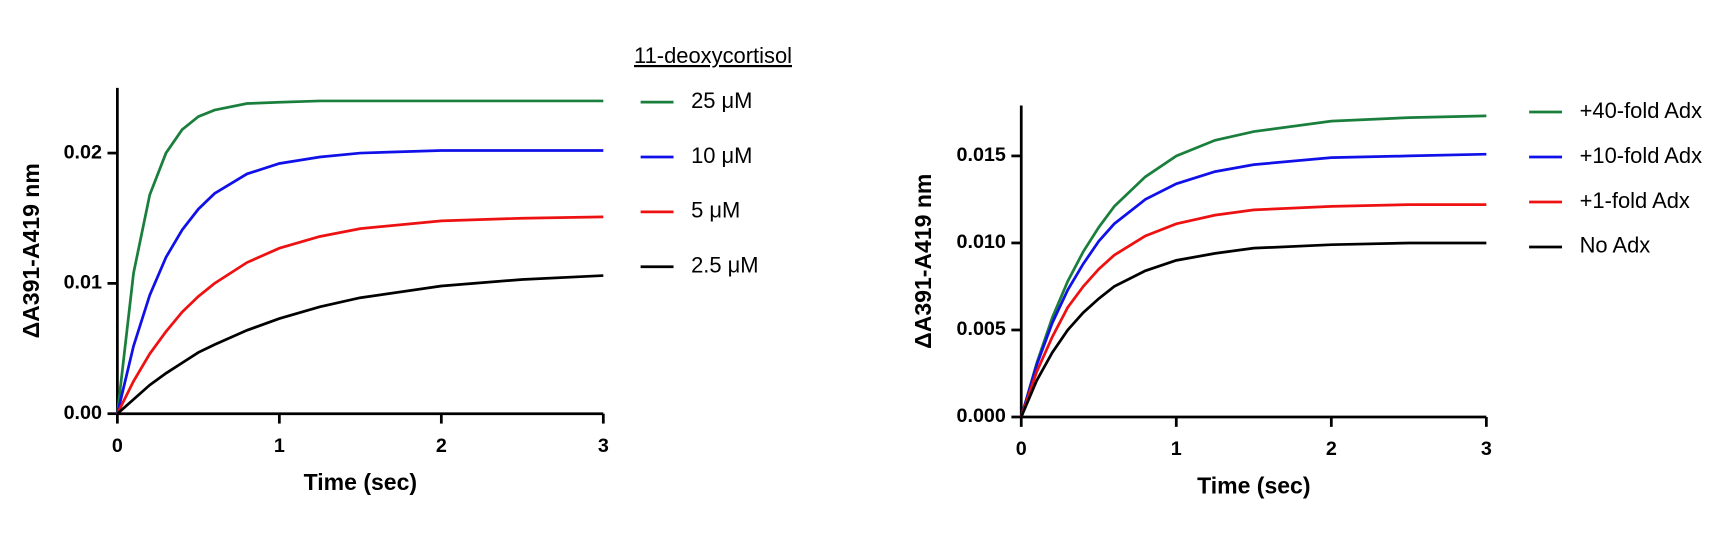 Image resolution: width=1720 pixels, height=540 pixels. Describe the element at coordinates (981, 329) in the screenshot. I see `y-tick-label: 0.005` at that location.